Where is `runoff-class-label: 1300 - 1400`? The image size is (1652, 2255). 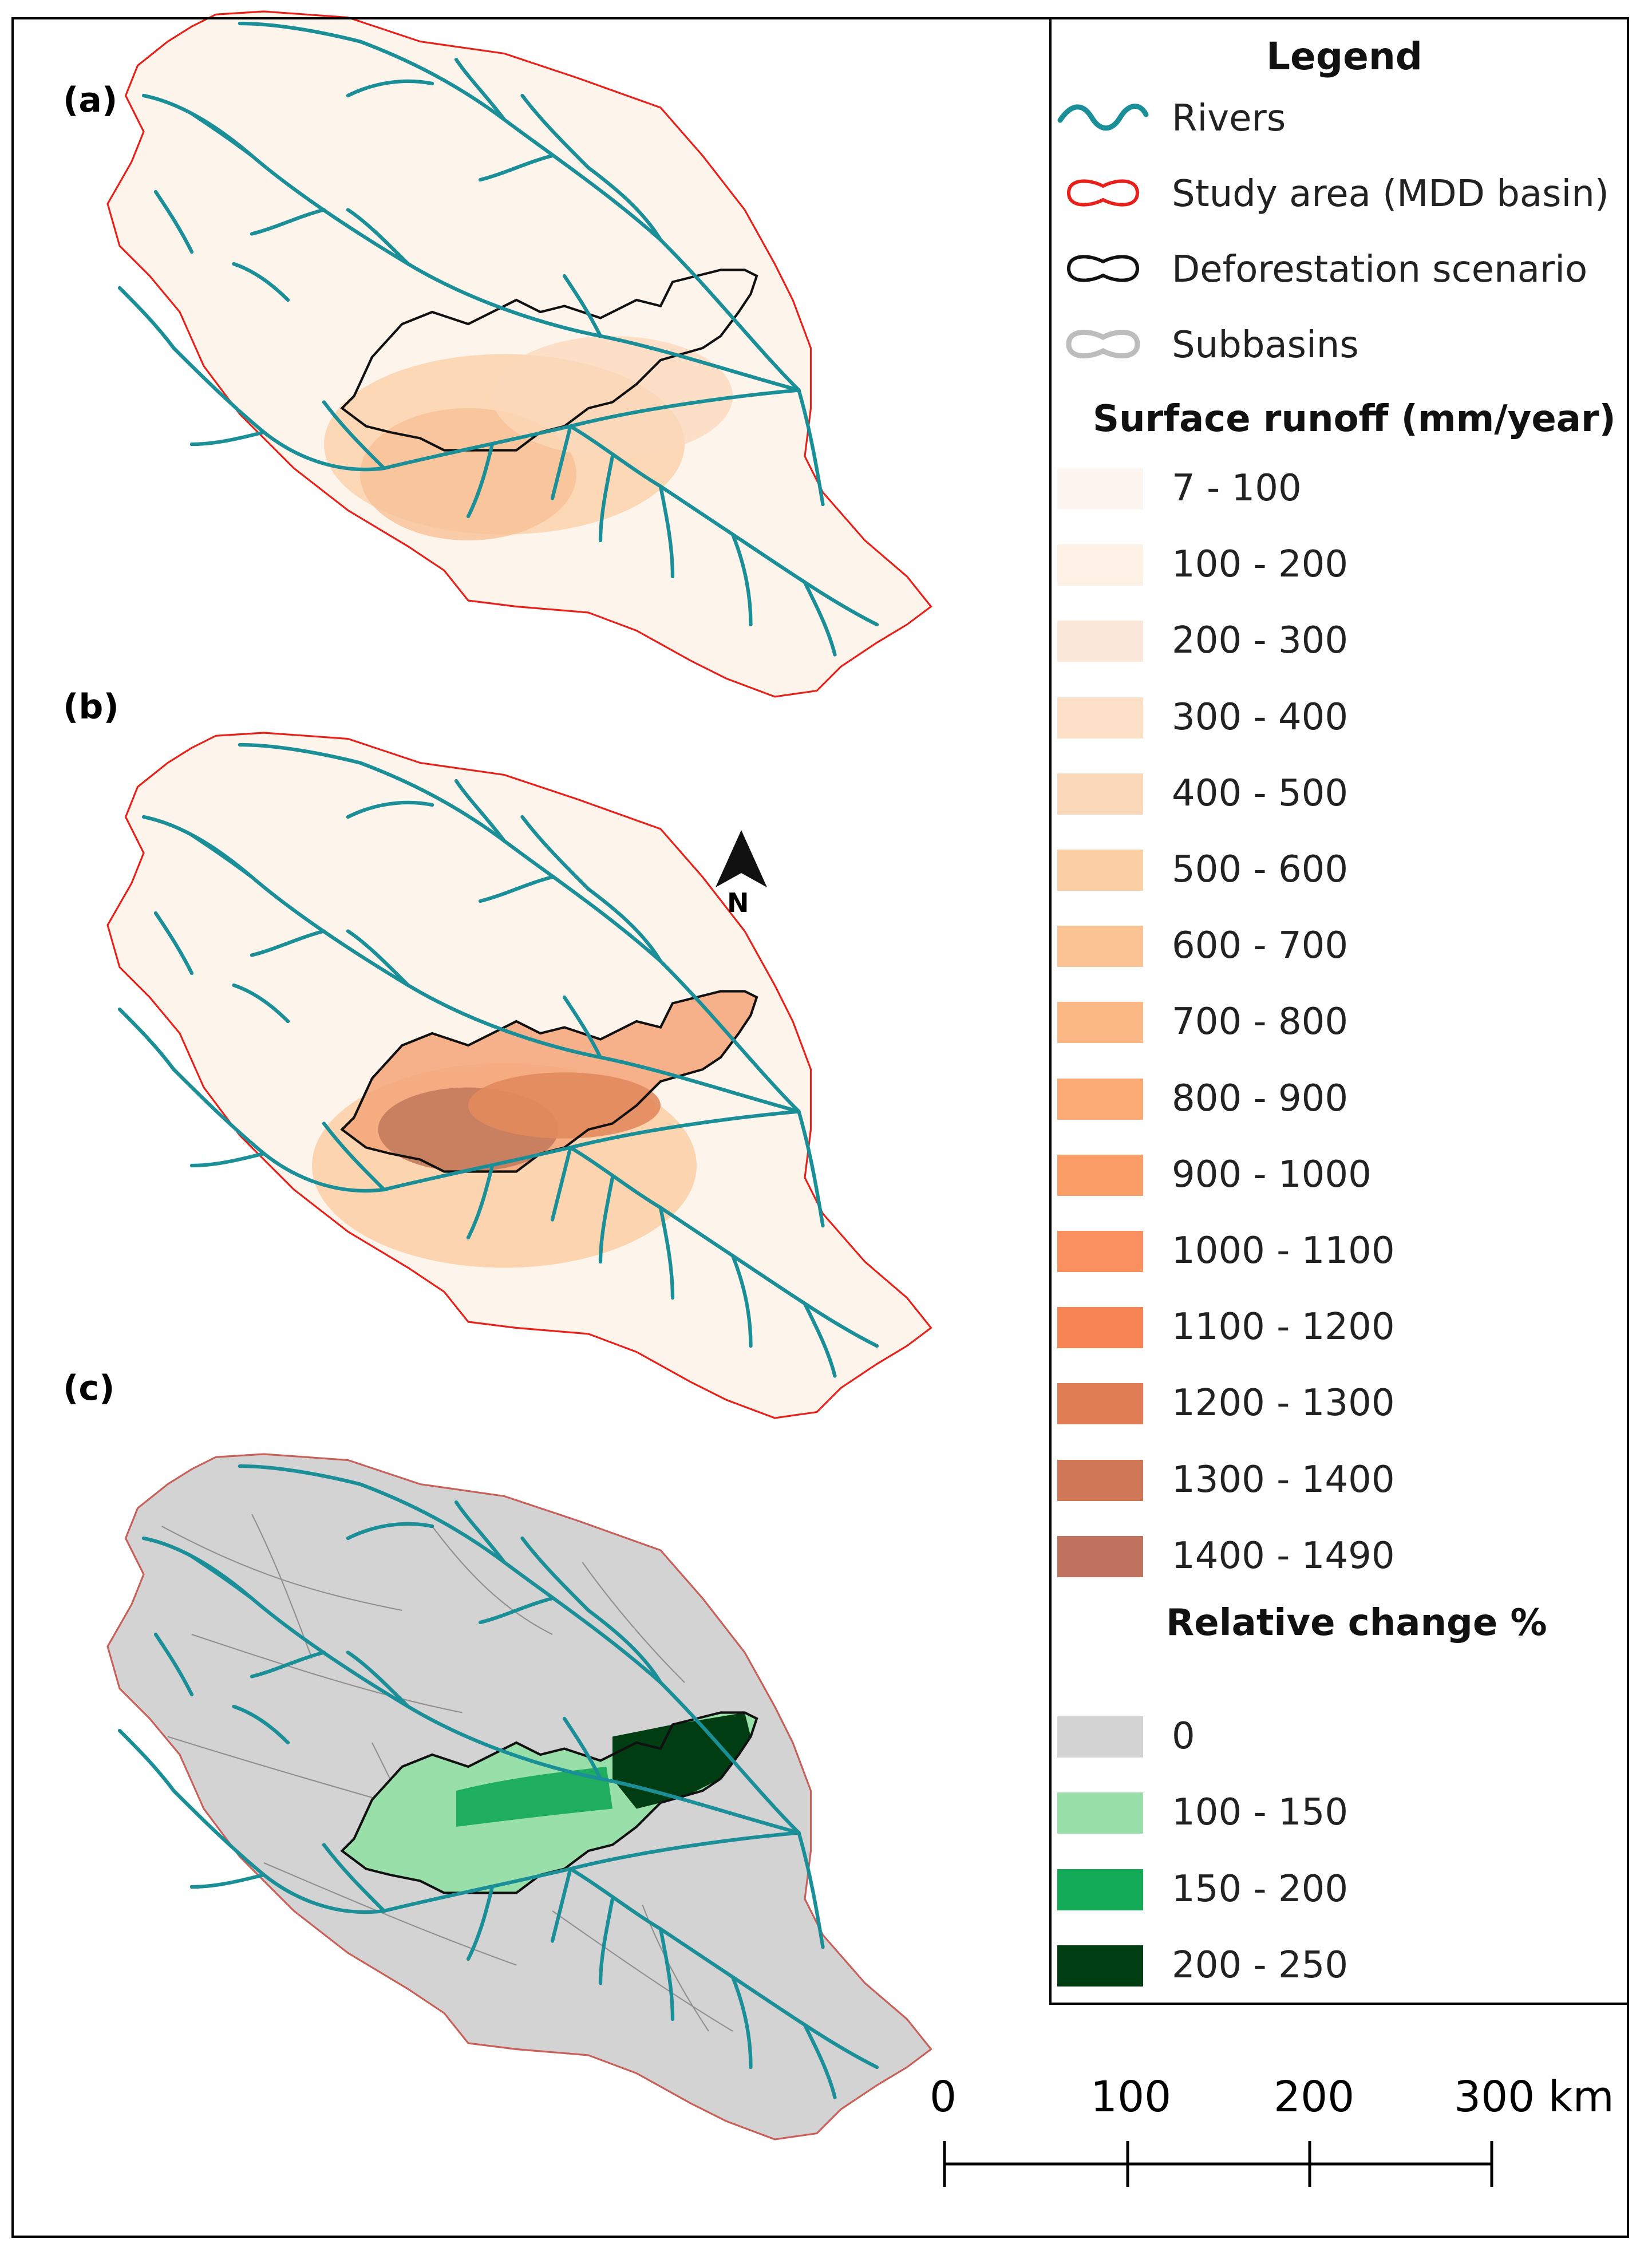
runoff-class-label: 1300 - 1400 is located at coordinates (1283, 1479).